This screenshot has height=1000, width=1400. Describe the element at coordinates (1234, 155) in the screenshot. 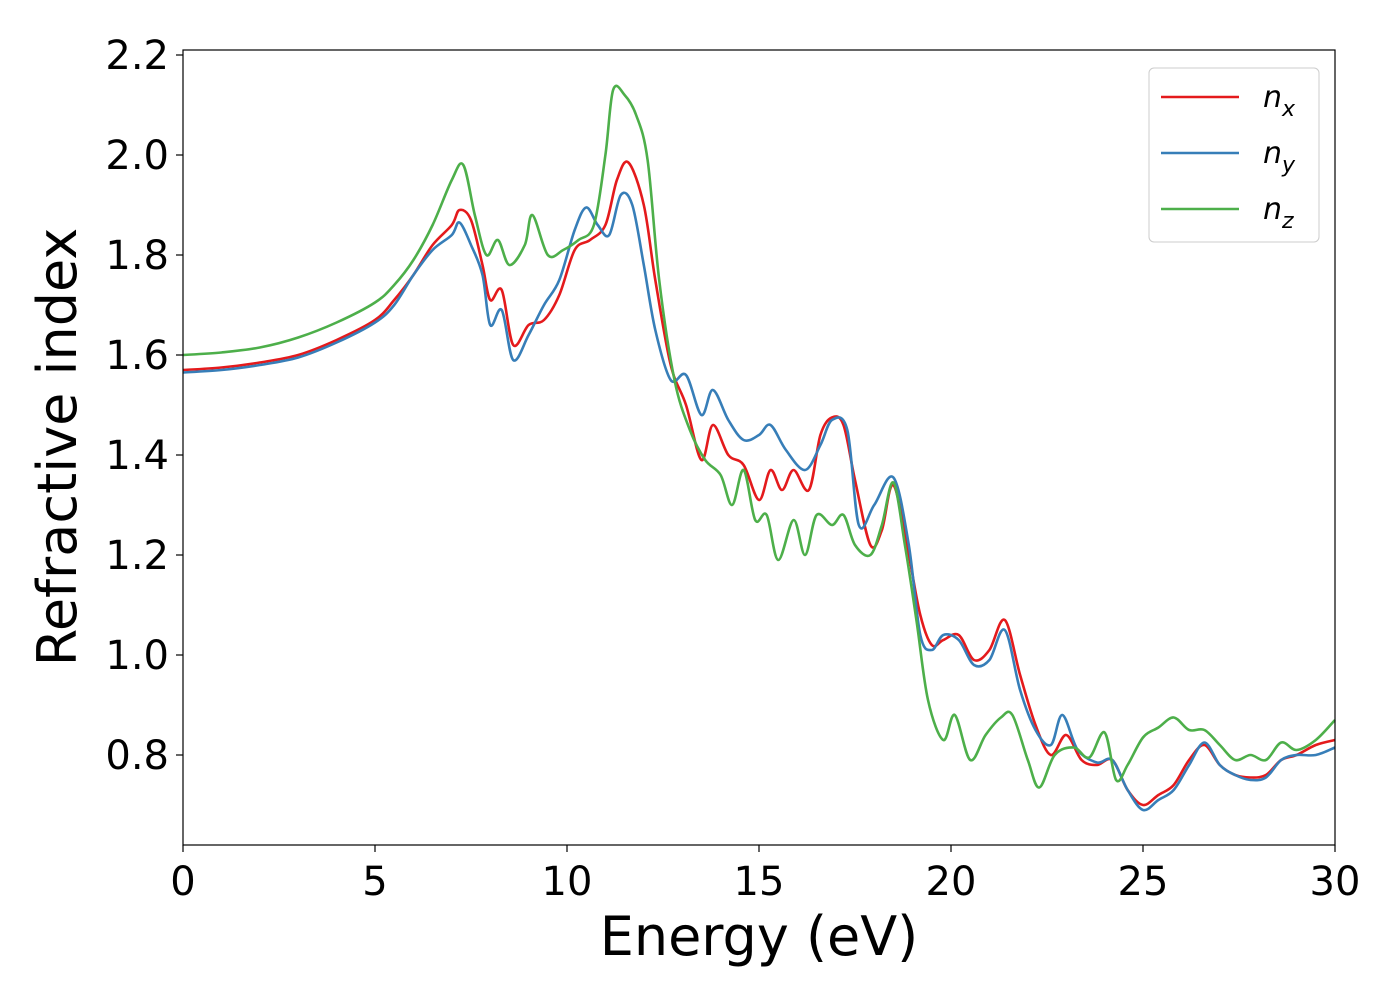

I see `legend-box` at that location.